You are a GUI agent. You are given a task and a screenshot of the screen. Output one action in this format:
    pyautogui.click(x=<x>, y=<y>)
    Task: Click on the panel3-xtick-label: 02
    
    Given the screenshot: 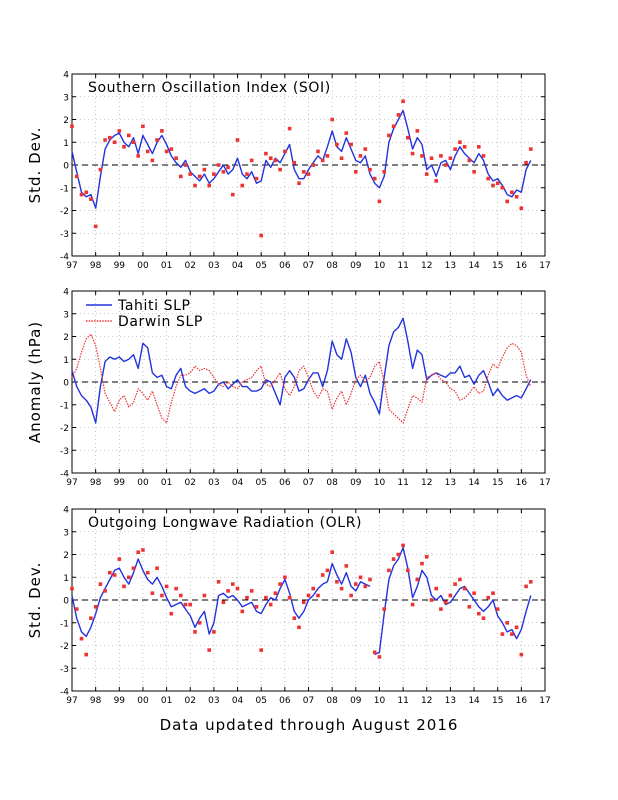 What is the action you would take?
    pyautogui.click(x=190, y=701)
    